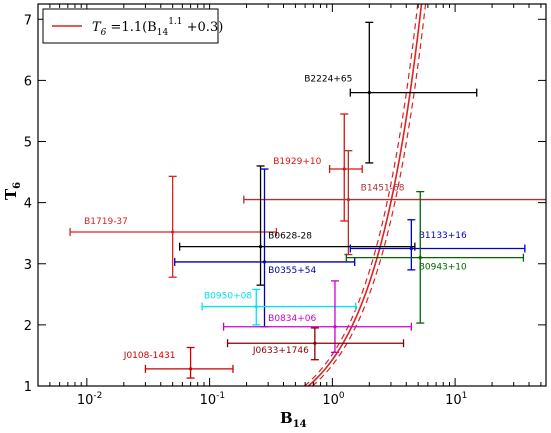  Describe the element at coordinates (28, 387) in the screenshot. I see `y-tick-label: 1` at that location.